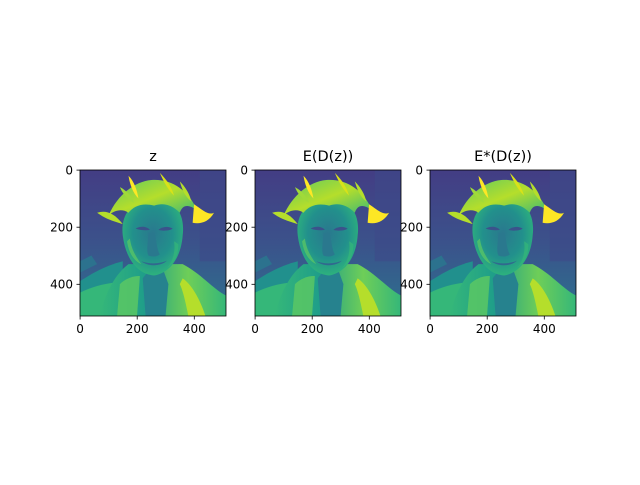 The image size is (640, 485). Describe the element at coordinates (61, 285) in the screenshot. I see `subplot-1-ytick-label: 400` at that location.